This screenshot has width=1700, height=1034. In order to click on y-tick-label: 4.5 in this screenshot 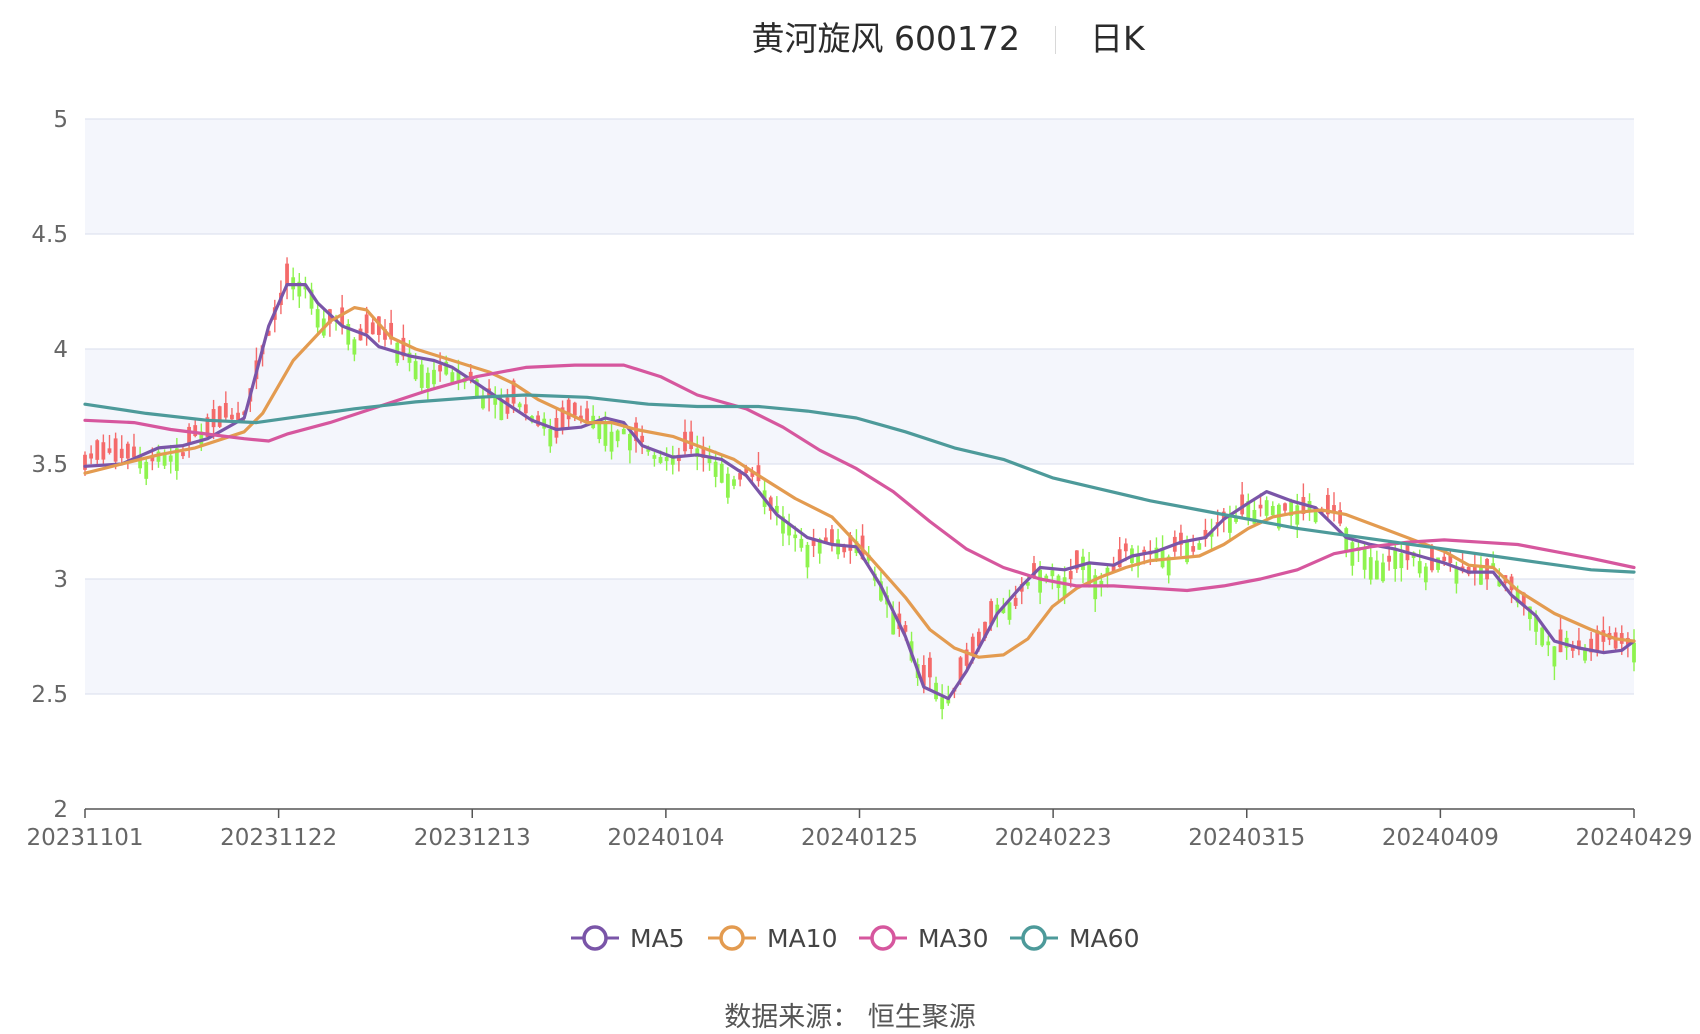, I will do `click(49, 235)`.